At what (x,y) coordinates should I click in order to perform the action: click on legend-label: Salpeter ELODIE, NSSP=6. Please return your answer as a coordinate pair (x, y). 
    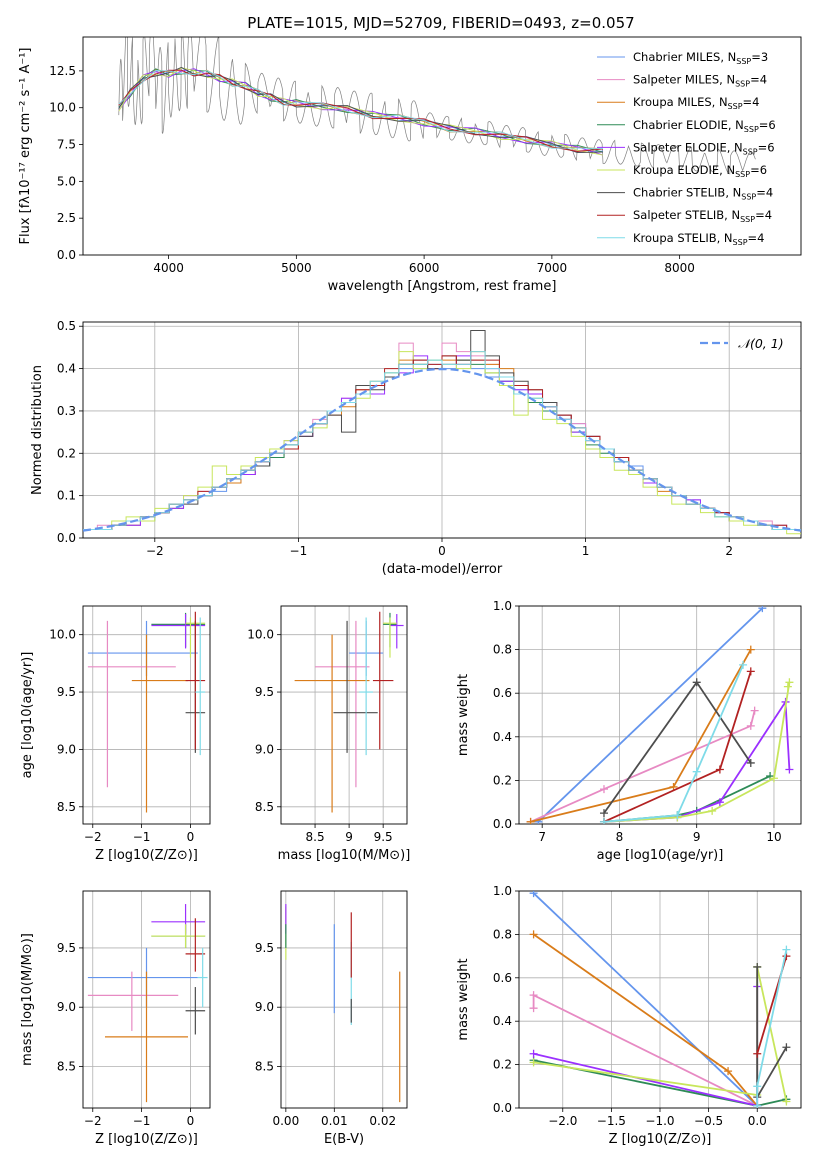
    Looking at the image, I should click on (704, 148).